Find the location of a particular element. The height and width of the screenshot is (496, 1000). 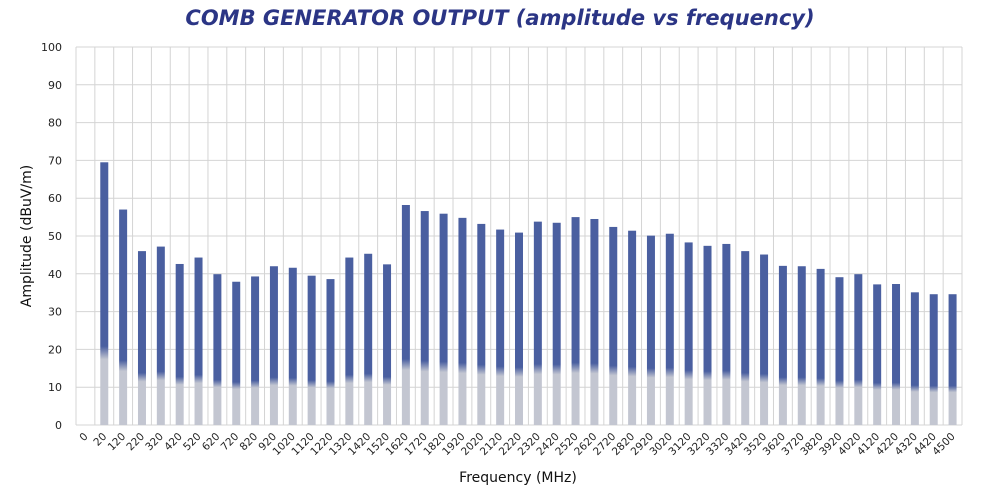

y-tick-label: 100 is located at coordinates (51, 47).